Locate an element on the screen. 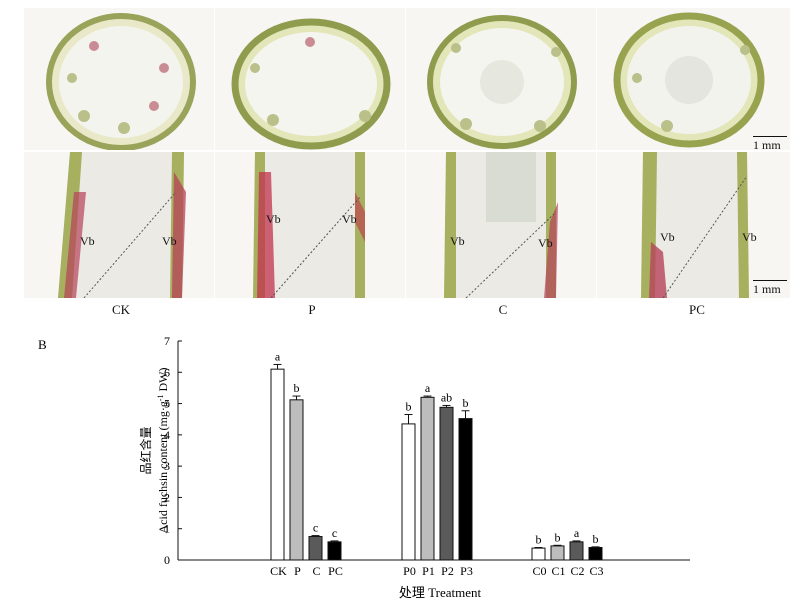 The height and width of the screenshot is (609, 800). longitudinal-section-ck is located at coordinates (119, 225).